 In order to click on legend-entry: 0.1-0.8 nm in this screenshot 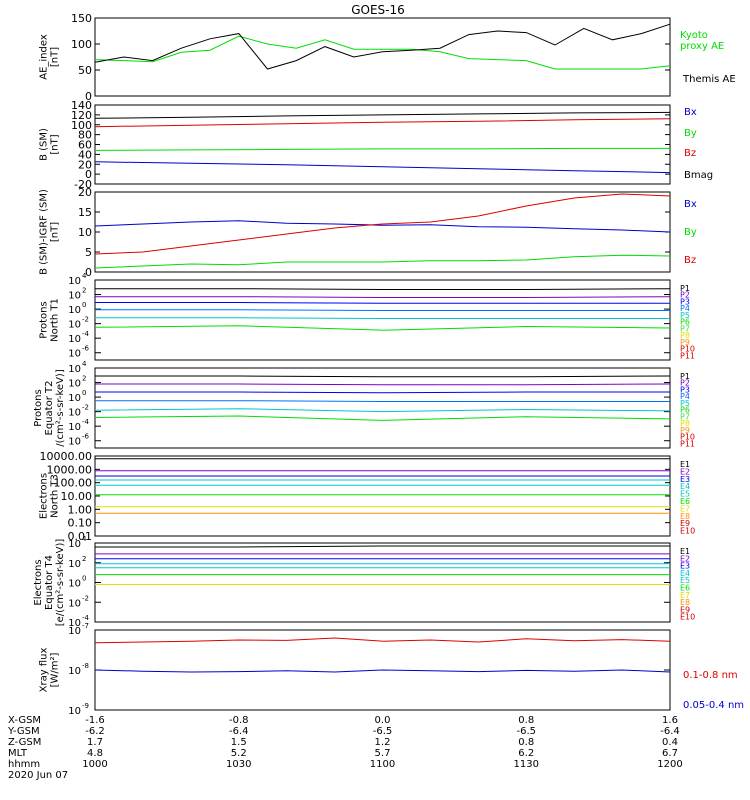, I will do `click(710, 675)`.